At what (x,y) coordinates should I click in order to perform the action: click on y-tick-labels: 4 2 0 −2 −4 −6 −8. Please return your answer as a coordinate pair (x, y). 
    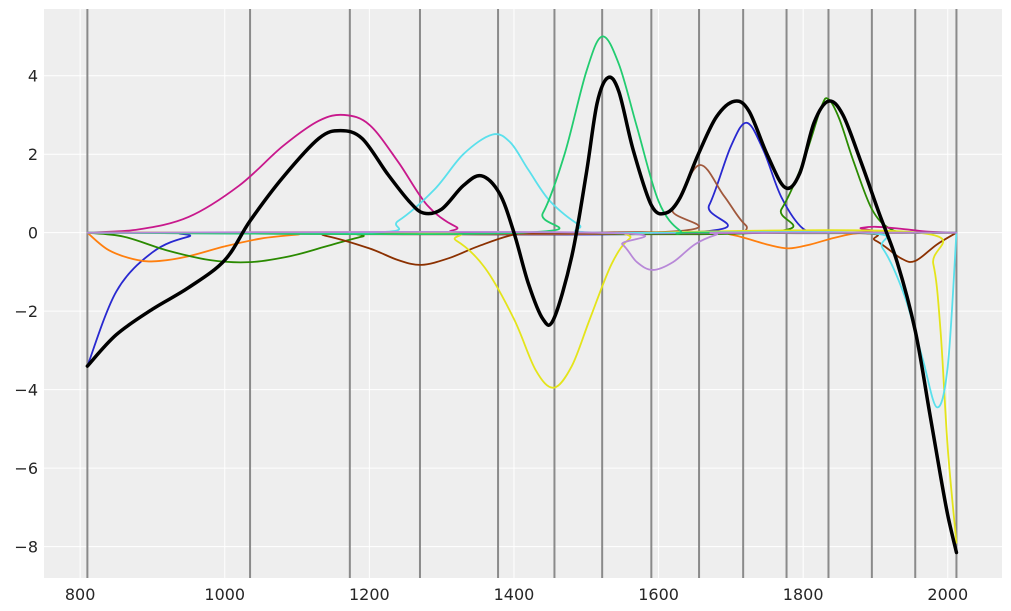
    Looking at the image, I should click on (26, 312).